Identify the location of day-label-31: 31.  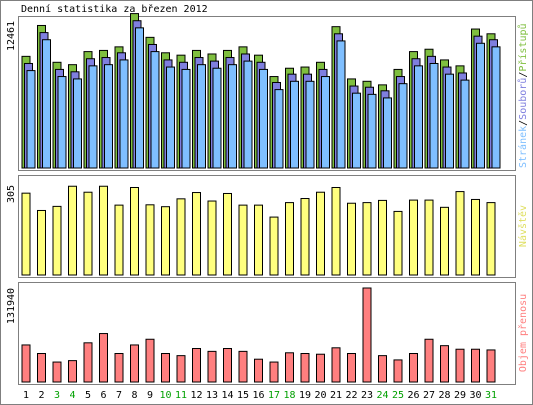
(491, 395).